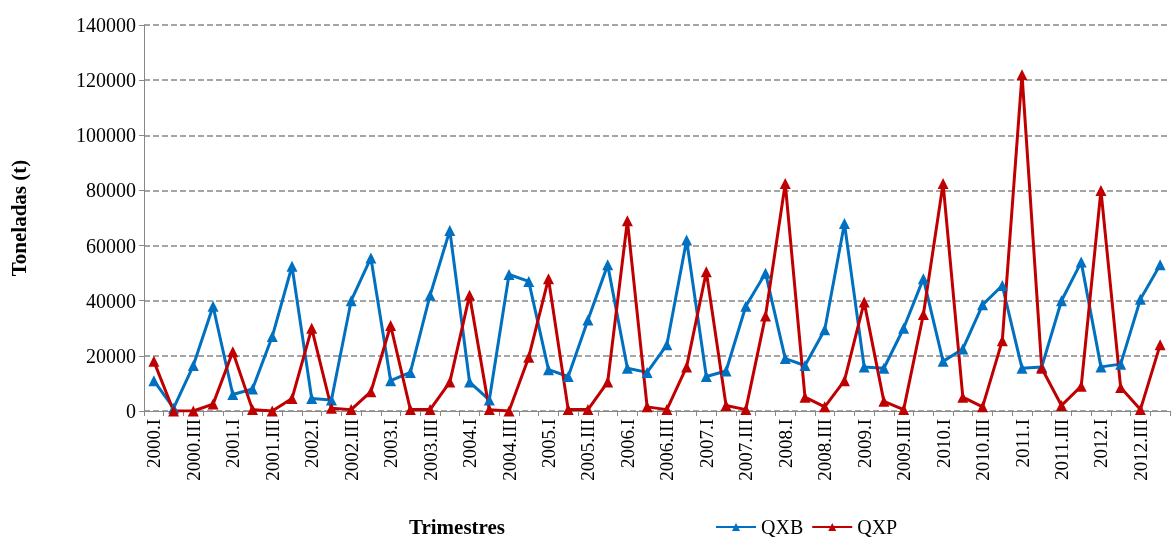 The height and width of the screenshot is (542, 1171). Describe the element at coordinates (825, 450) in the screenshot. I see `x-tick-label: 2008.III` at that location.